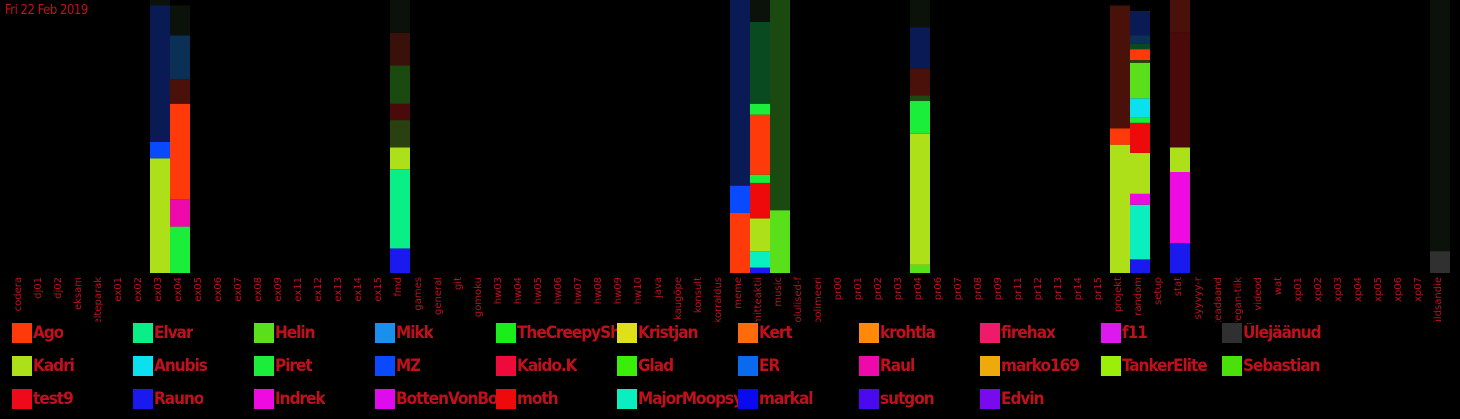  What do you see at coordinates (498, 290) in the screenshot?
I see `category-label: hw03` at bounding box center [498, 290].